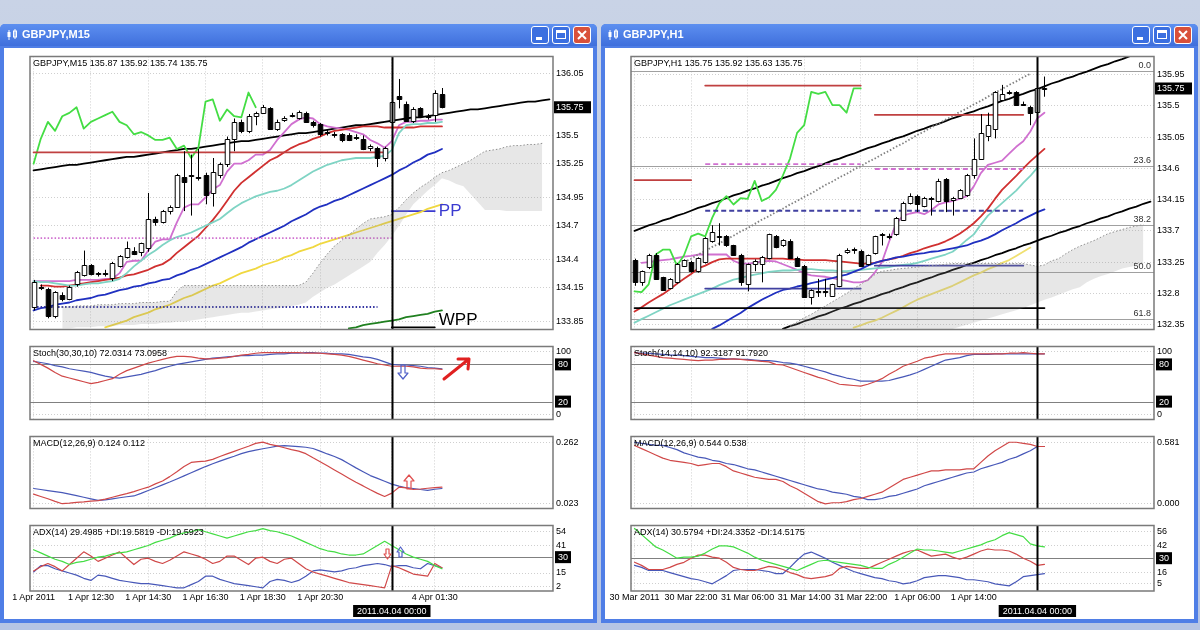  What do you see at coordinates (567, 259) in the screenshot?
I see `y-tick-label: 134.4` at bounding box center [567, 259].